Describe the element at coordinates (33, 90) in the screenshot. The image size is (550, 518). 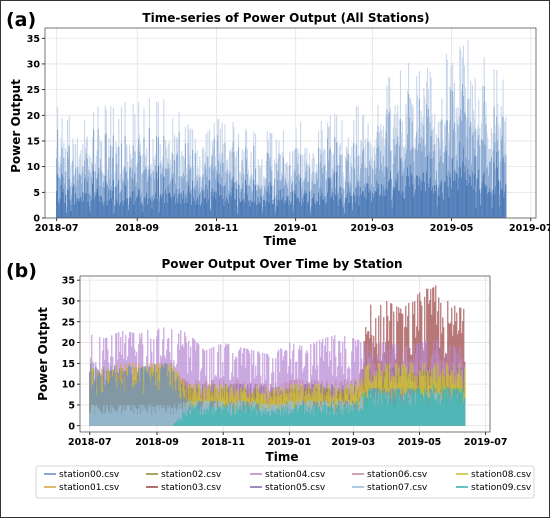
I see `chart-a-ytick-label-5: 25` at that location.